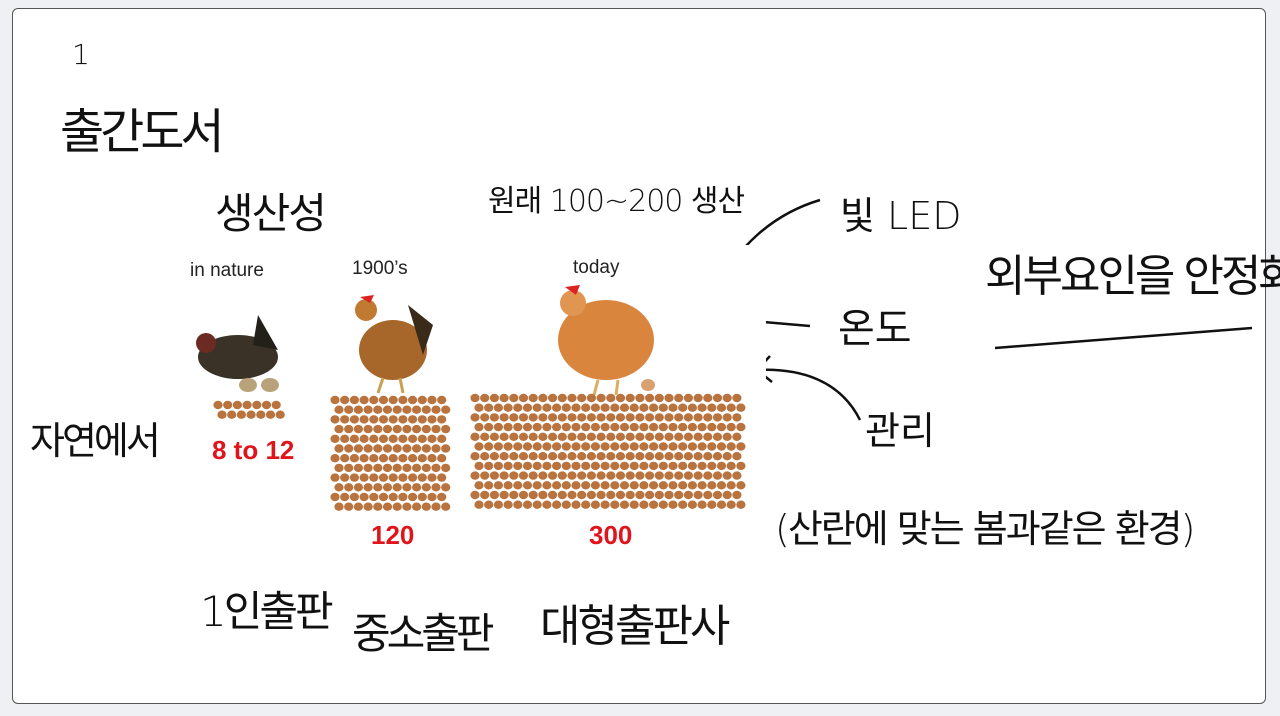 The width and height of the screenshot is (1280, 716). Describe the element at coordinates (1123, 338) in the screenshot. I see `underline` at that location.